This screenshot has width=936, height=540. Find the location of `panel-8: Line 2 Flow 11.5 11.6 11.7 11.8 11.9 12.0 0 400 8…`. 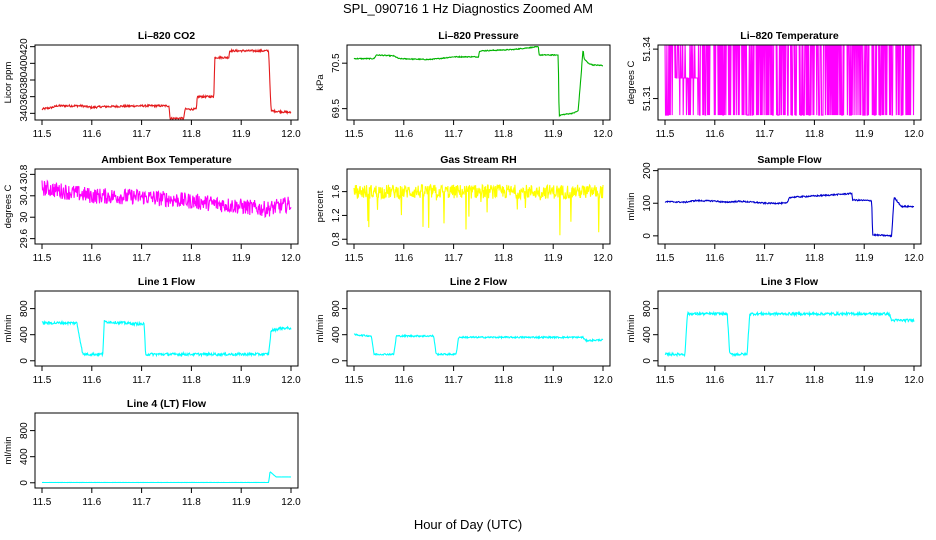

panel-8: Line 2 Flow 11.5 11.6 11.7 11.8 11.9 12.0 0 400 8… is located at coordinates (464, 331).